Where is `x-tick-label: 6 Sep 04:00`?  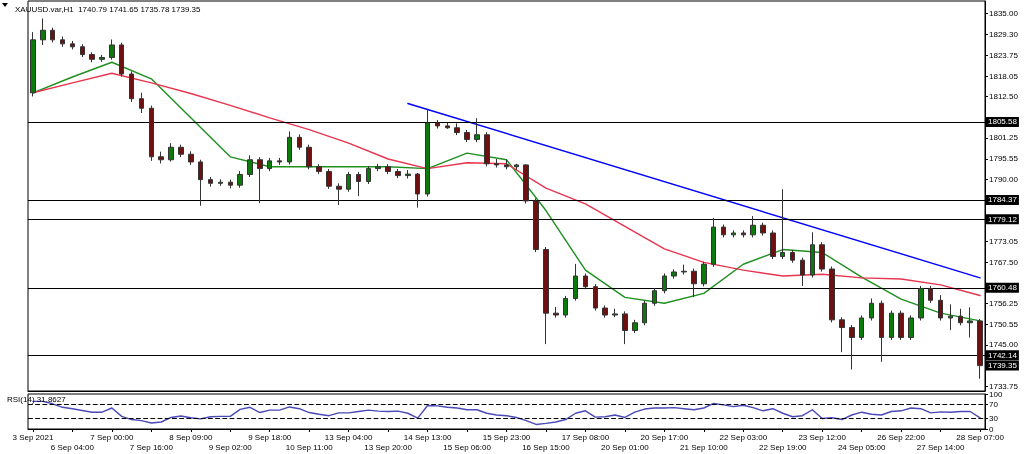
x-tick-label: 6 Sep 04:00 is located at coordinates (72, 447).